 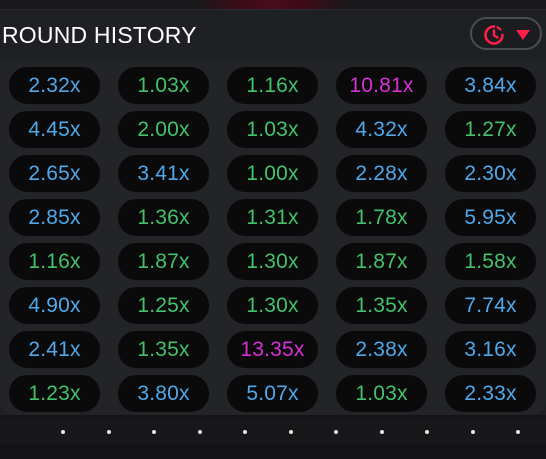 I want to click on dropdown-triangle-icon, so click(x=523, y=35).